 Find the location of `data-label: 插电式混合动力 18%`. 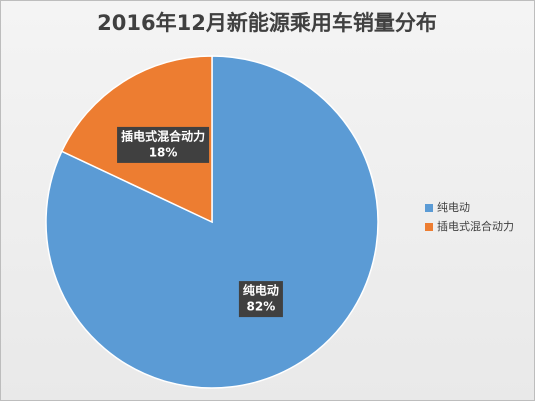

data-label: 插电式混合动力 18% is located at coordinates (163, 144).